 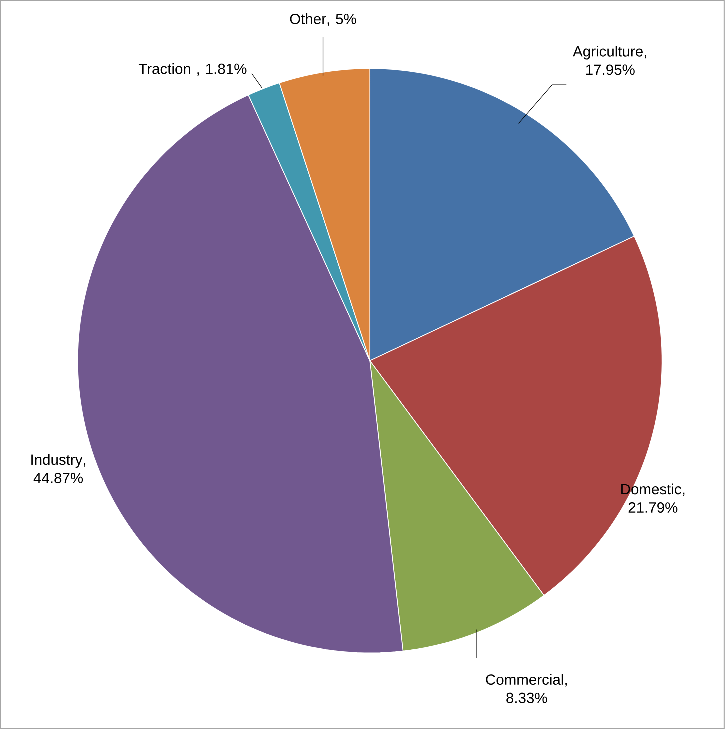 I want to click on data-label: , 1.81%, so click(x=222, y=70).